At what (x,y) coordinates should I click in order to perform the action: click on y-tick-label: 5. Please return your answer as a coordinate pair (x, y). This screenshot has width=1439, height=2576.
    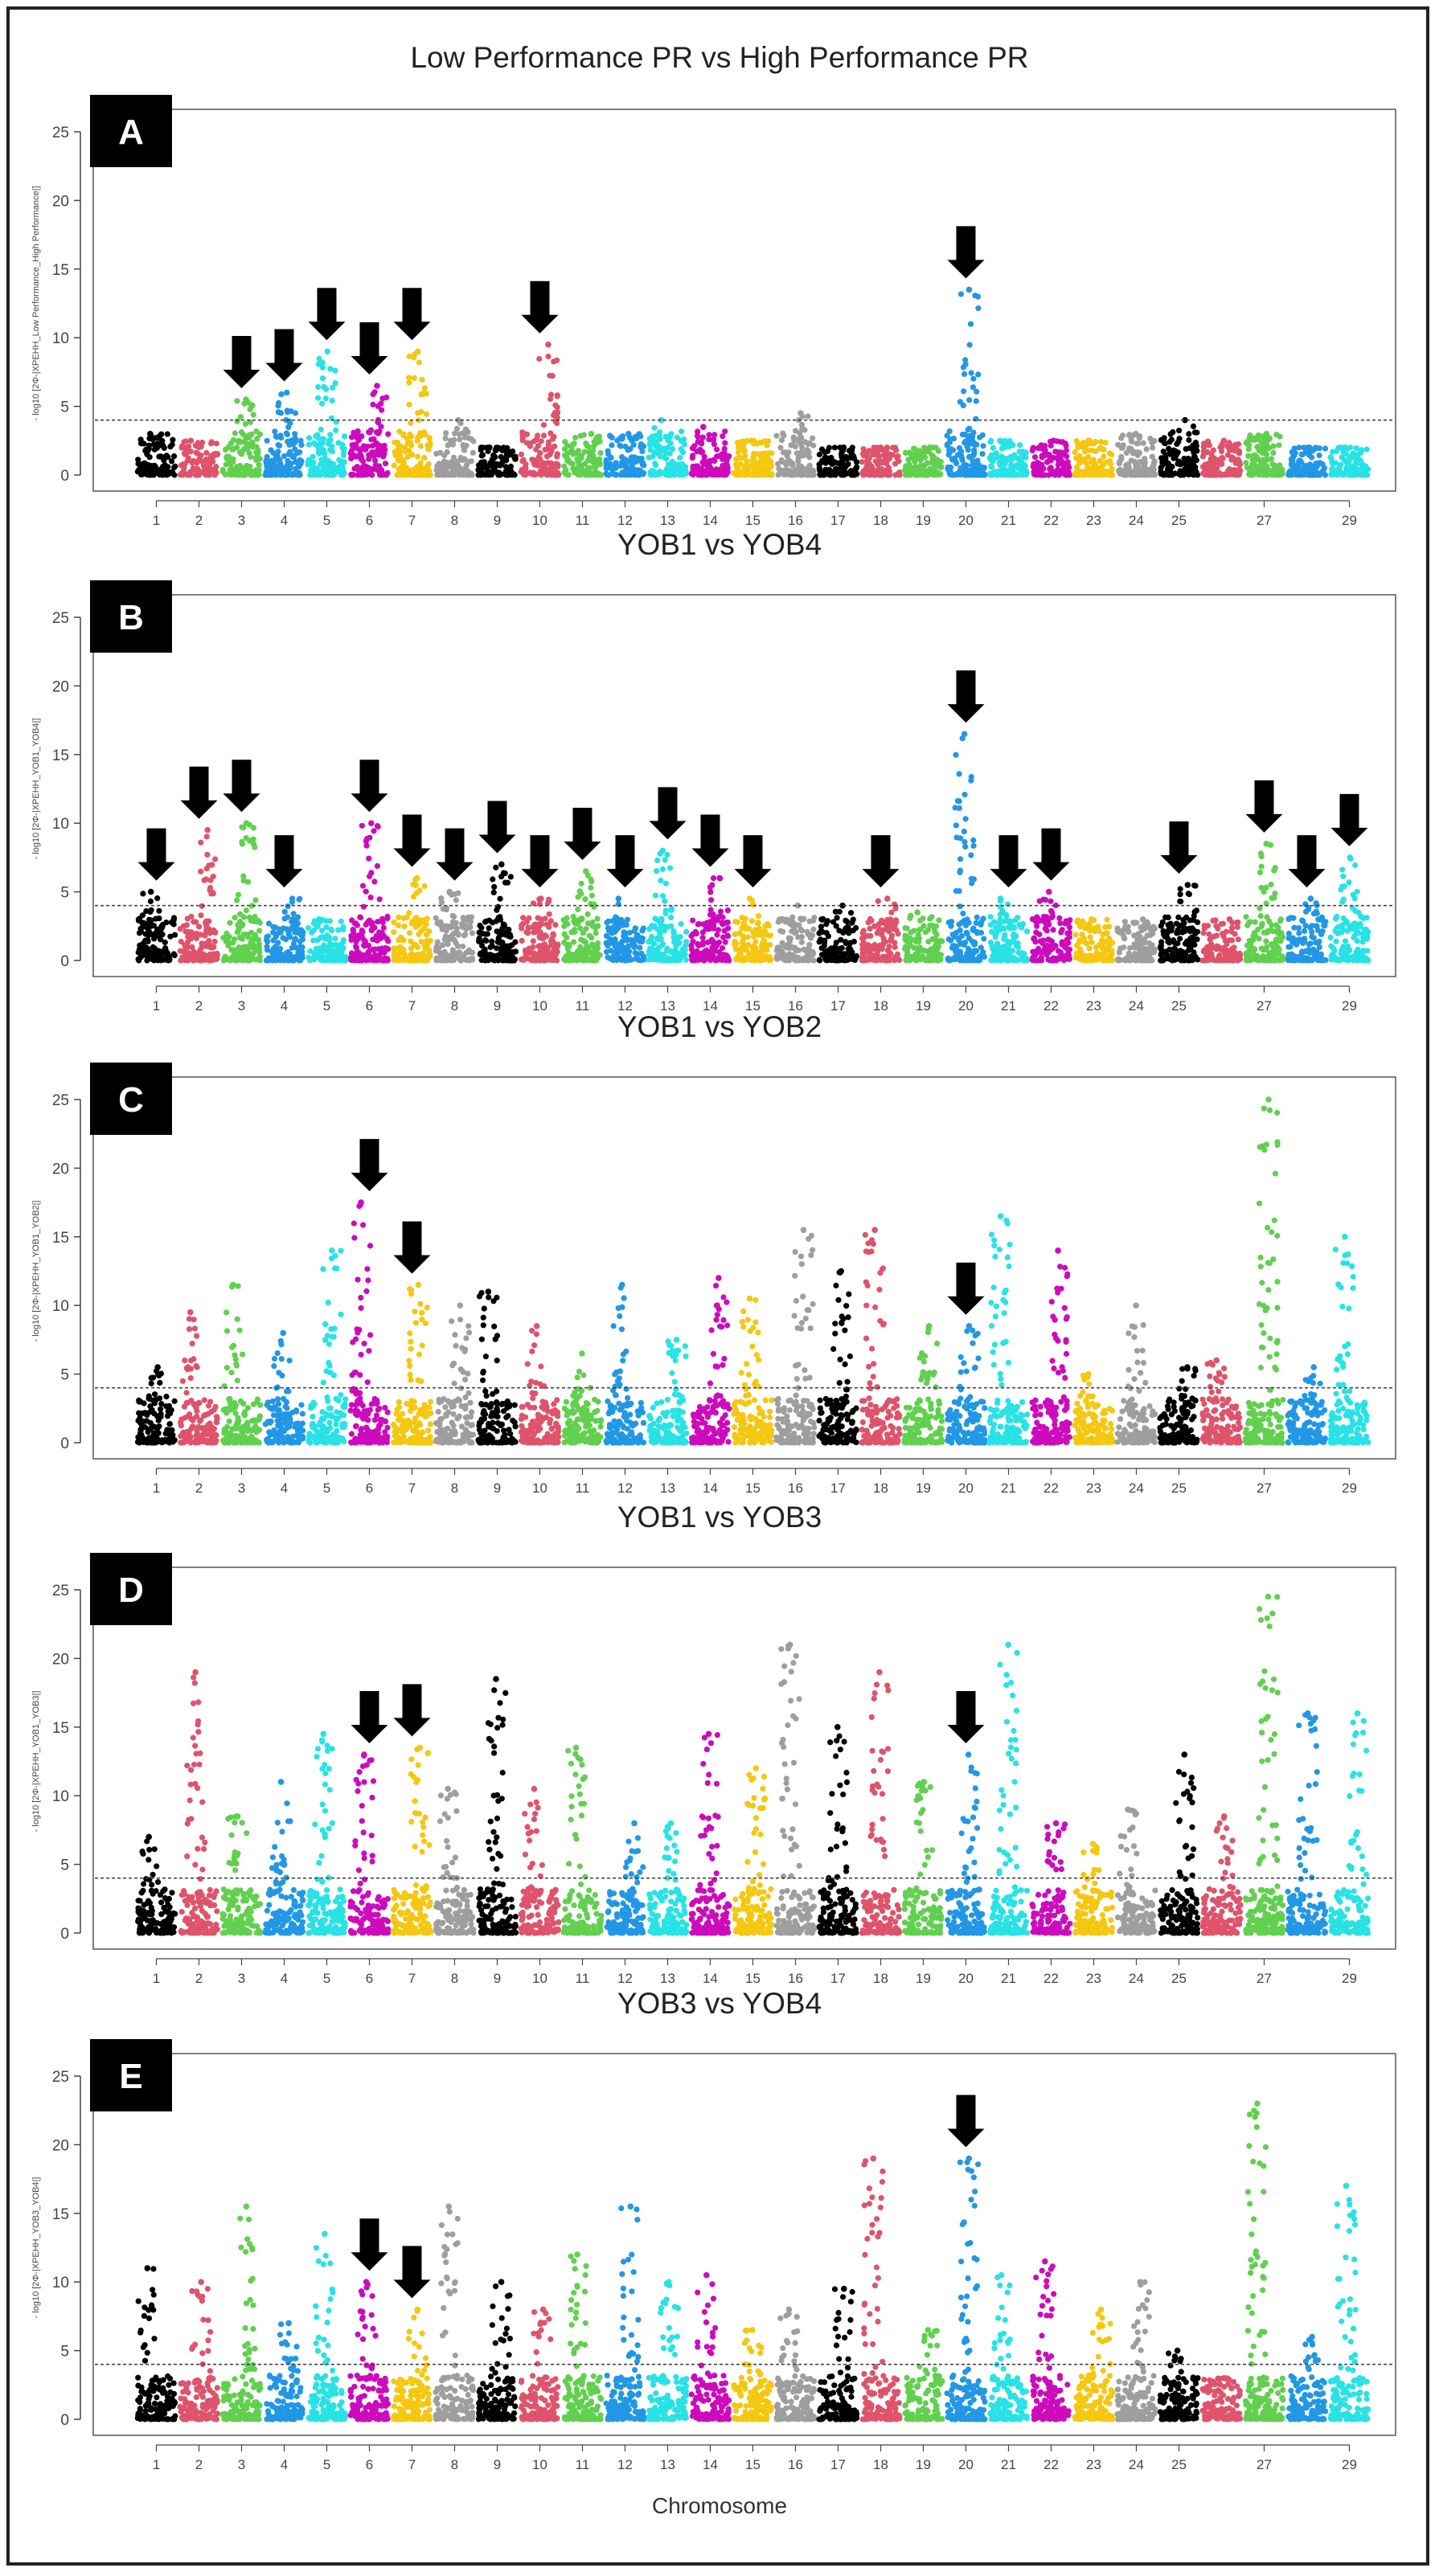
    Looking at the image, I should click on (64, 893).